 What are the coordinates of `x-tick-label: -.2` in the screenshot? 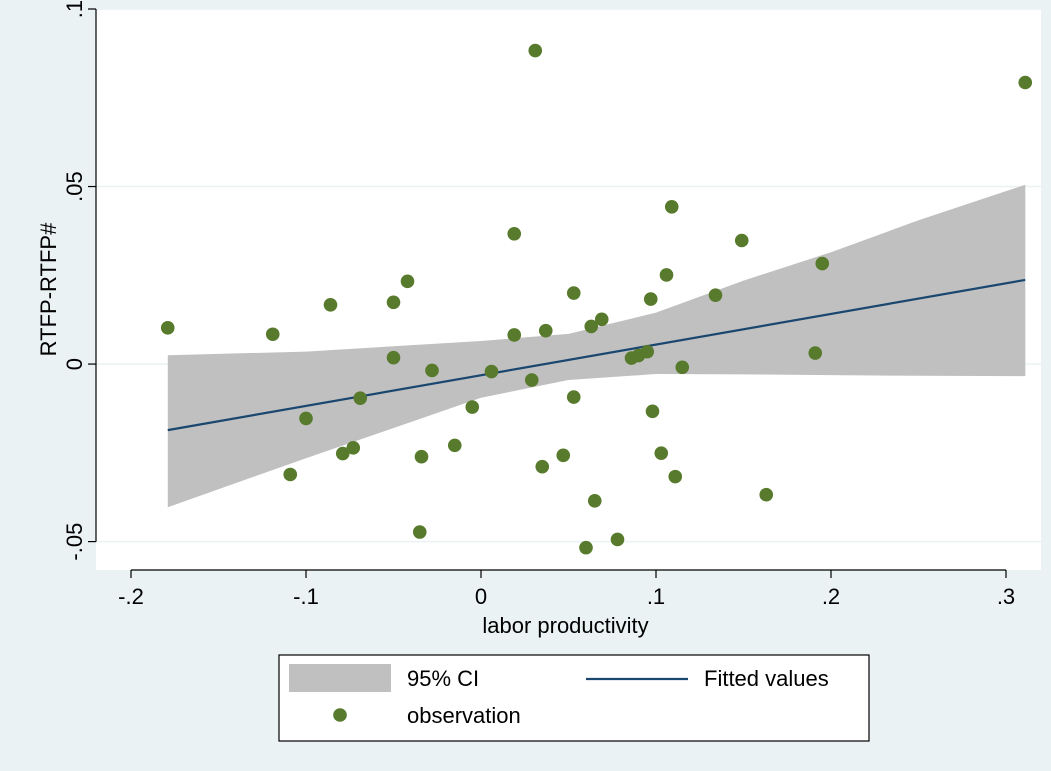 It's located at (131, 596).